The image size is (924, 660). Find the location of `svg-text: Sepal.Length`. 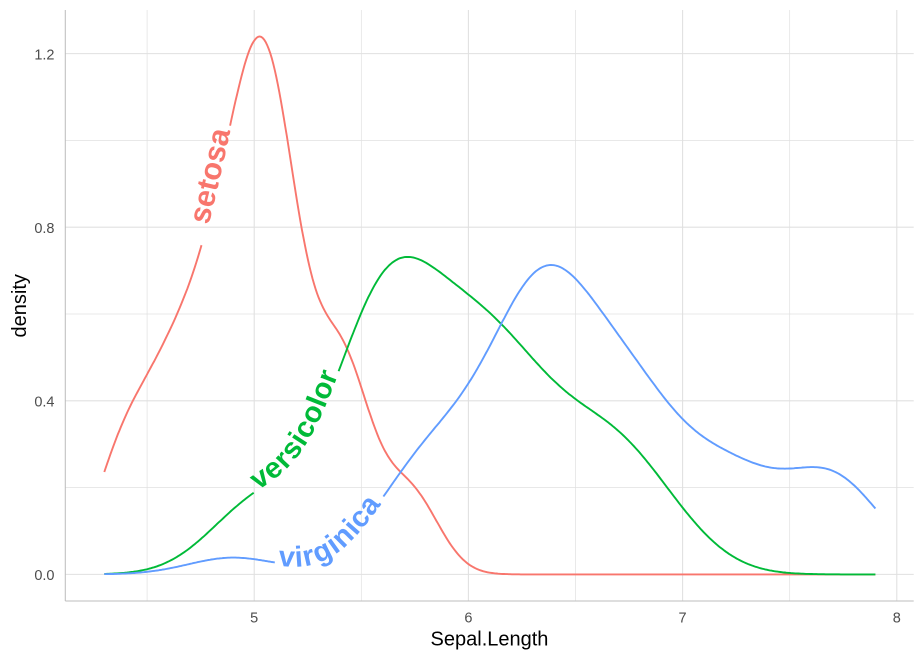

svg-text: Sepal.Length is located at coordinates (490, 640).